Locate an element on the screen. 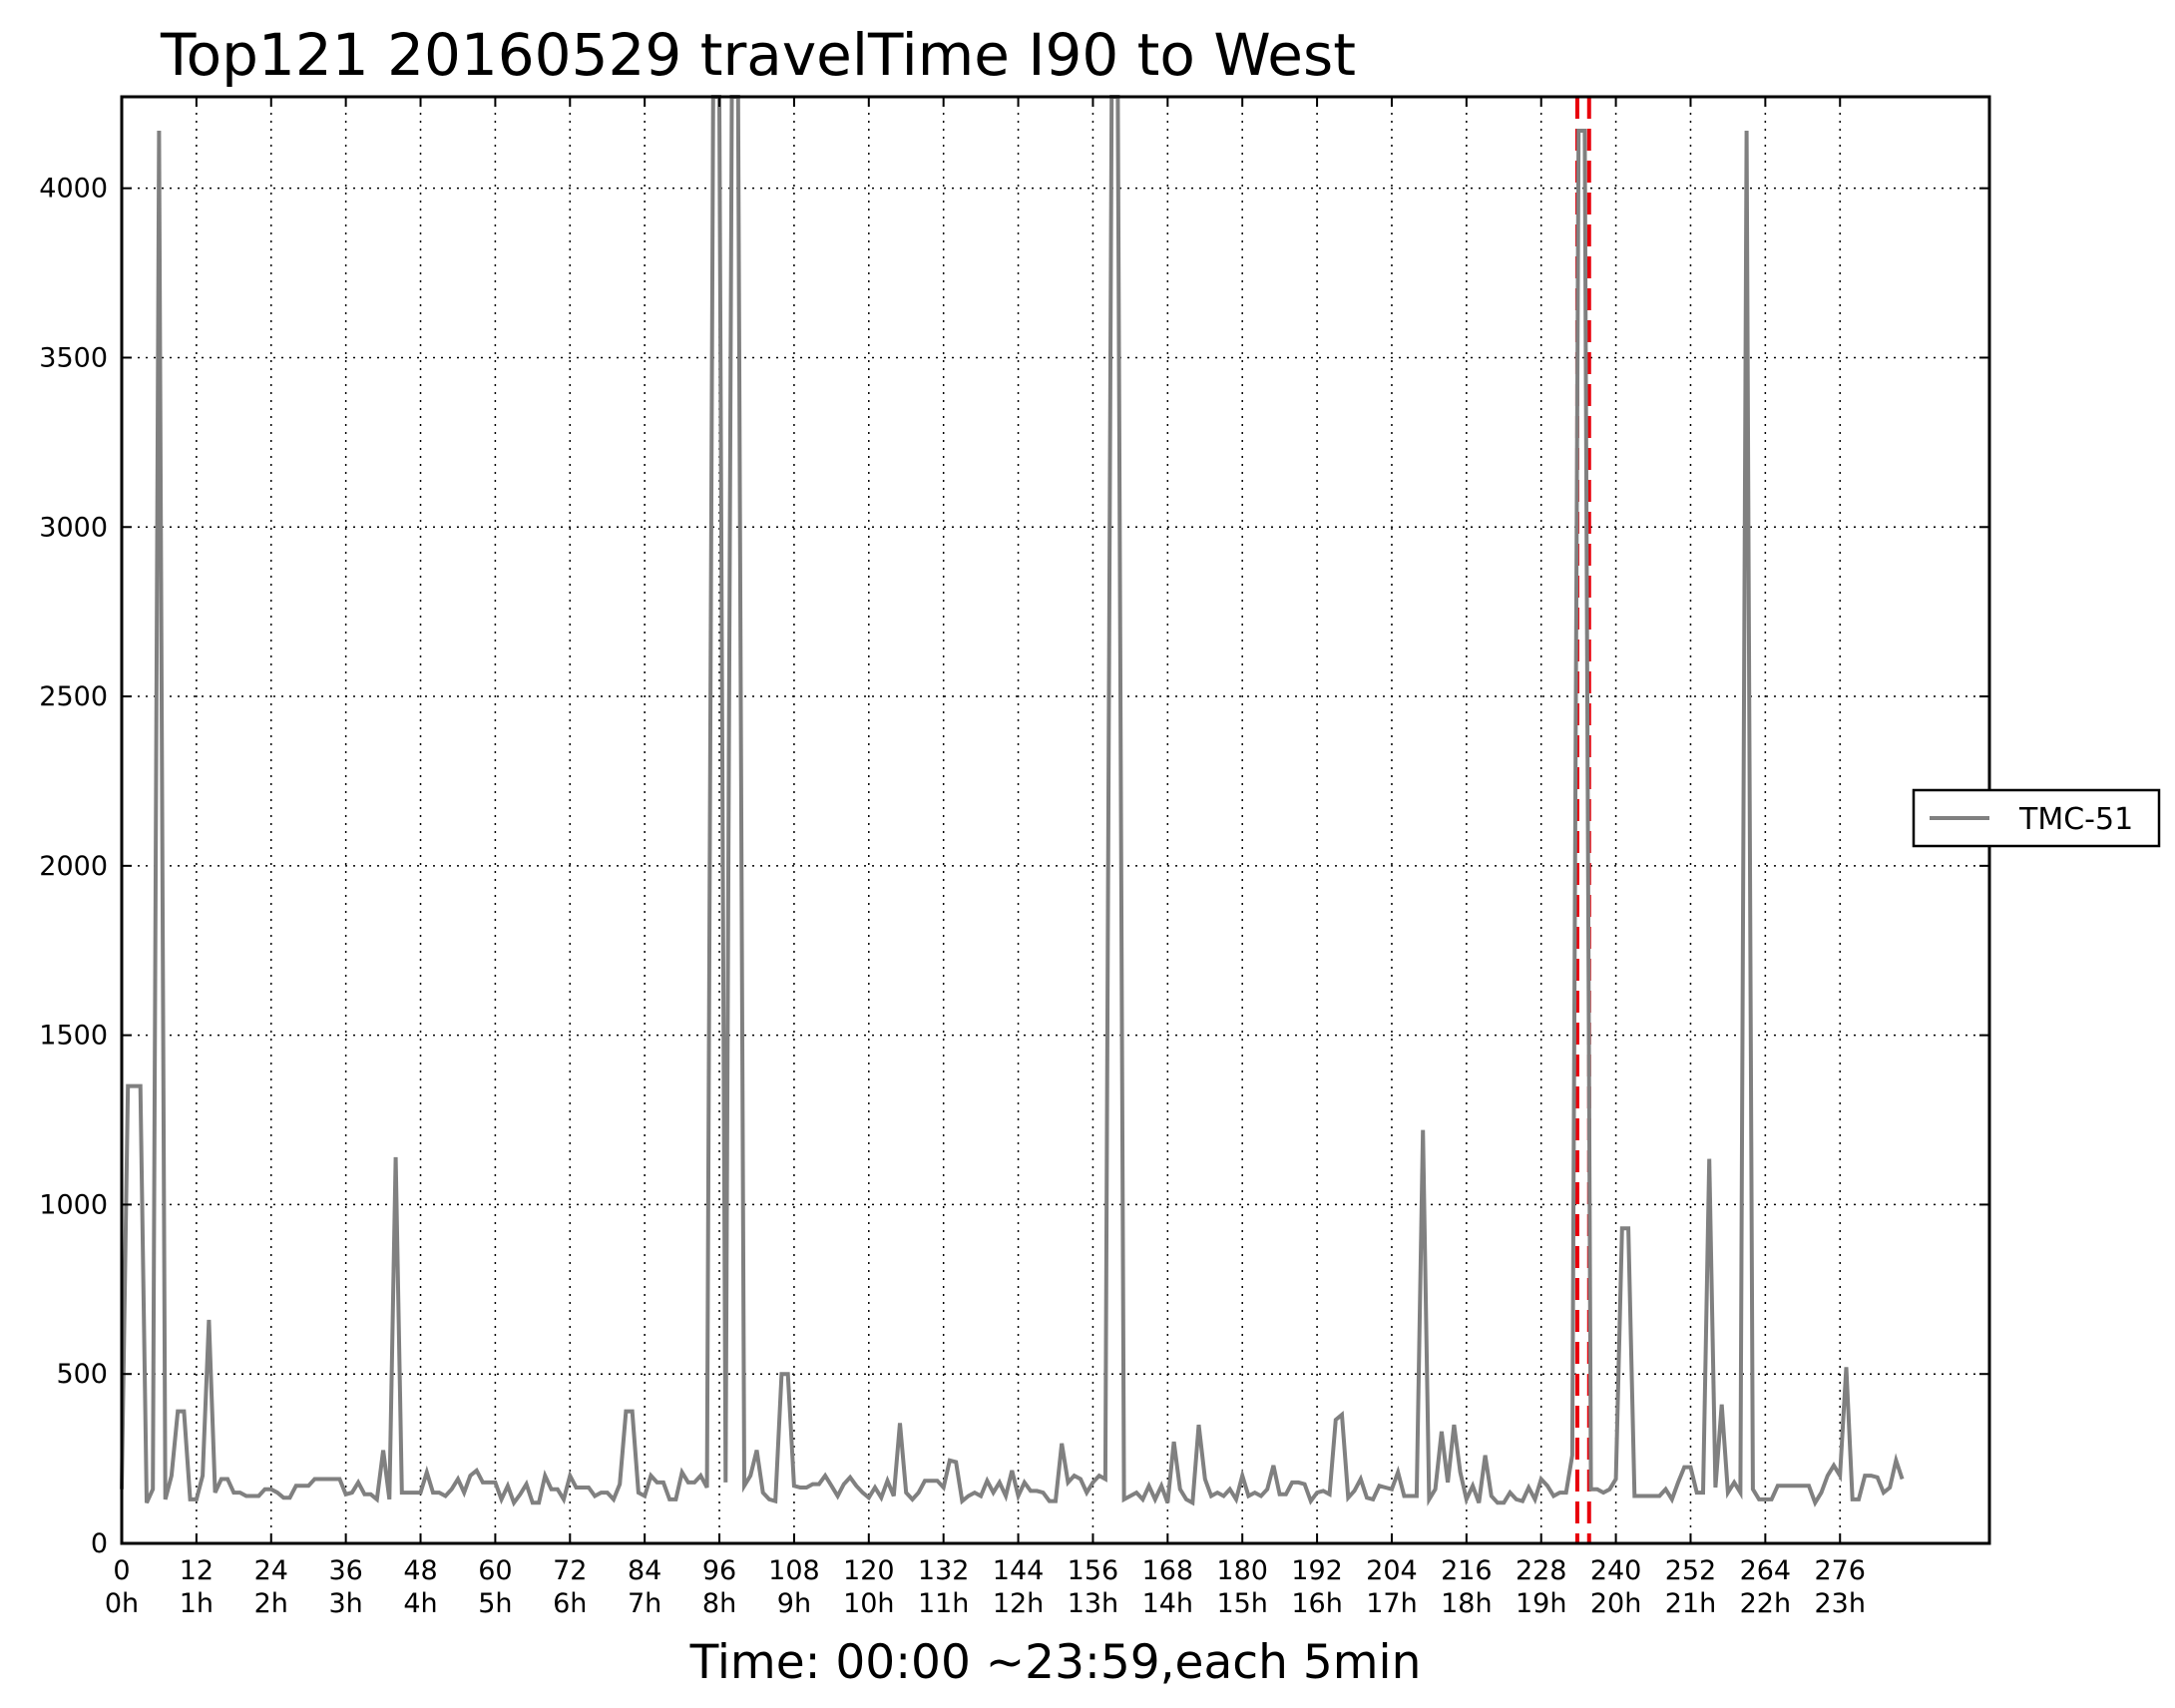 The image size is (2175, 1708). x-tick-label: 144 is located at coordinates (1019, 1570).